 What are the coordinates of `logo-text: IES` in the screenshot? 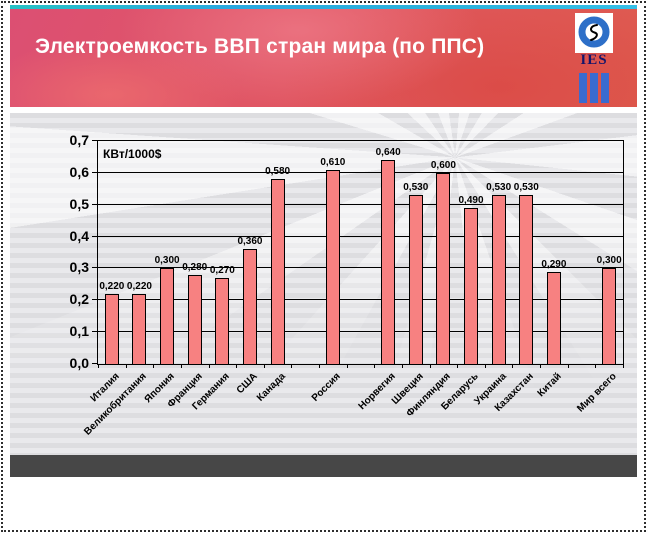 It's located at (594, 60).